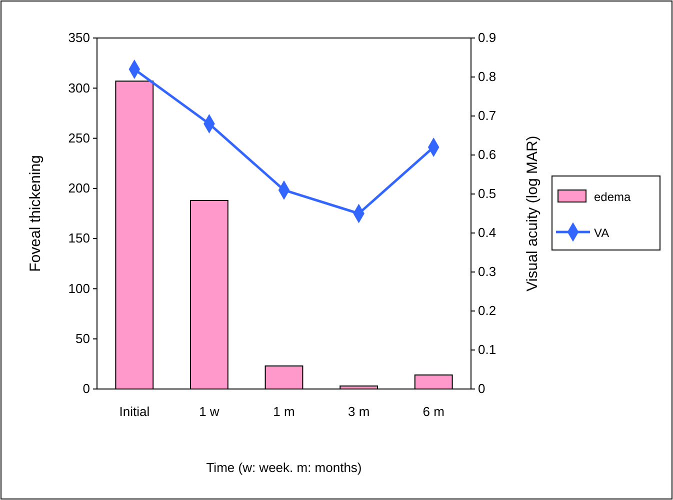  Describe the element at coordinates (284, 467) in the screenshot. I see `x-axis-title: Time (w: week. m: months)` at that location.